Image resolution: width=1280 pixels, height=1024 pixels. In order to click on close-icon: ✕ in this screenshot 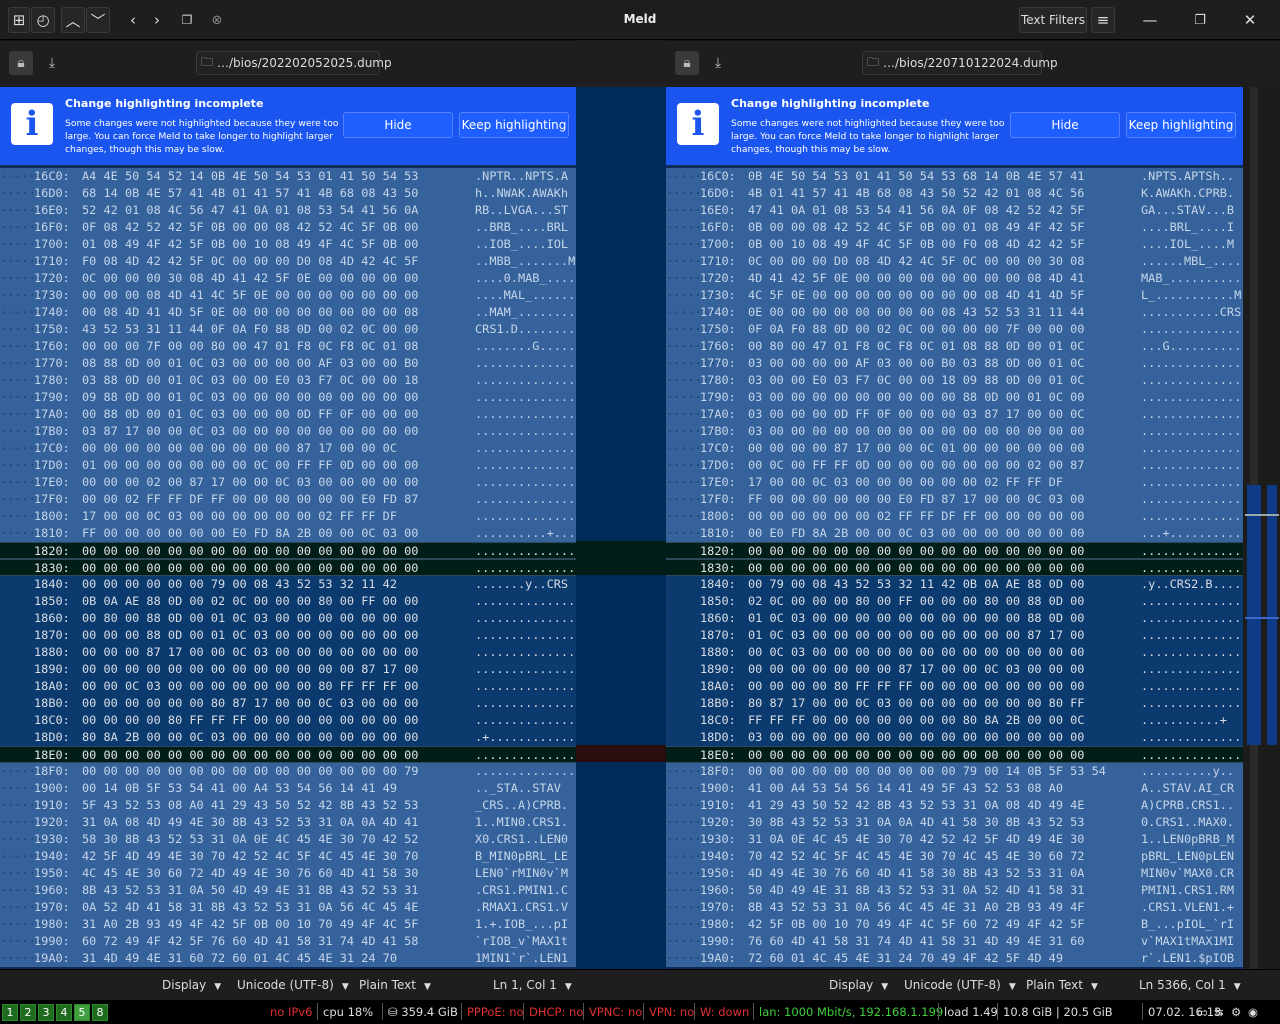, I will do `click(1250, 20)`.